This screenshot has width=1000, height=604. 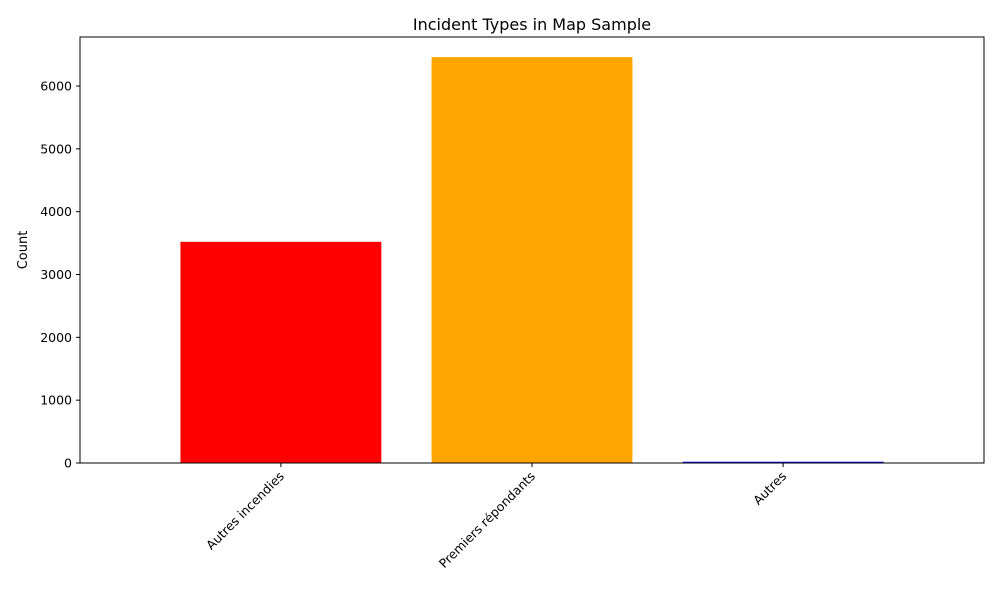 I want to click on y-tick-label: 2000, so click(x=56, y=337).